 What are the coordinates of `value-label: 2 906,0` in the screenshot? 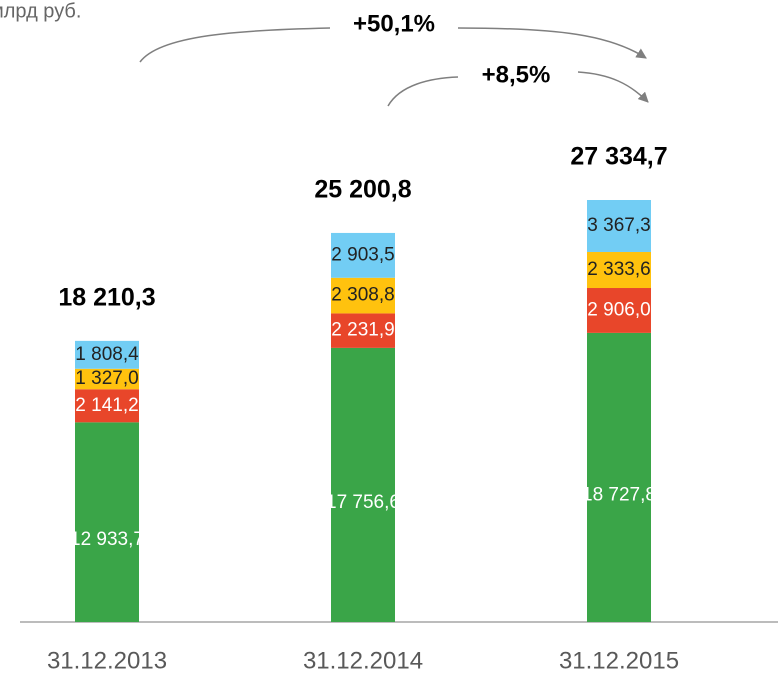 It's located at (618, 309).